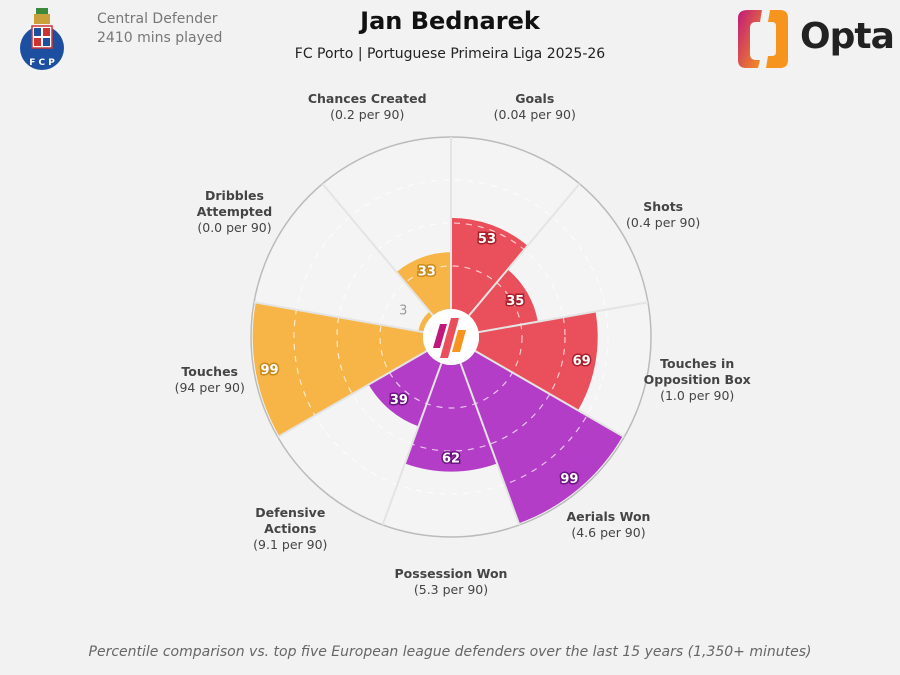 The width and height of the screenshot is (900, 675). Describe the element at coordinates (536, 361) in the screenshot. I see `wedge-touches-in-opposition-box` at that location.